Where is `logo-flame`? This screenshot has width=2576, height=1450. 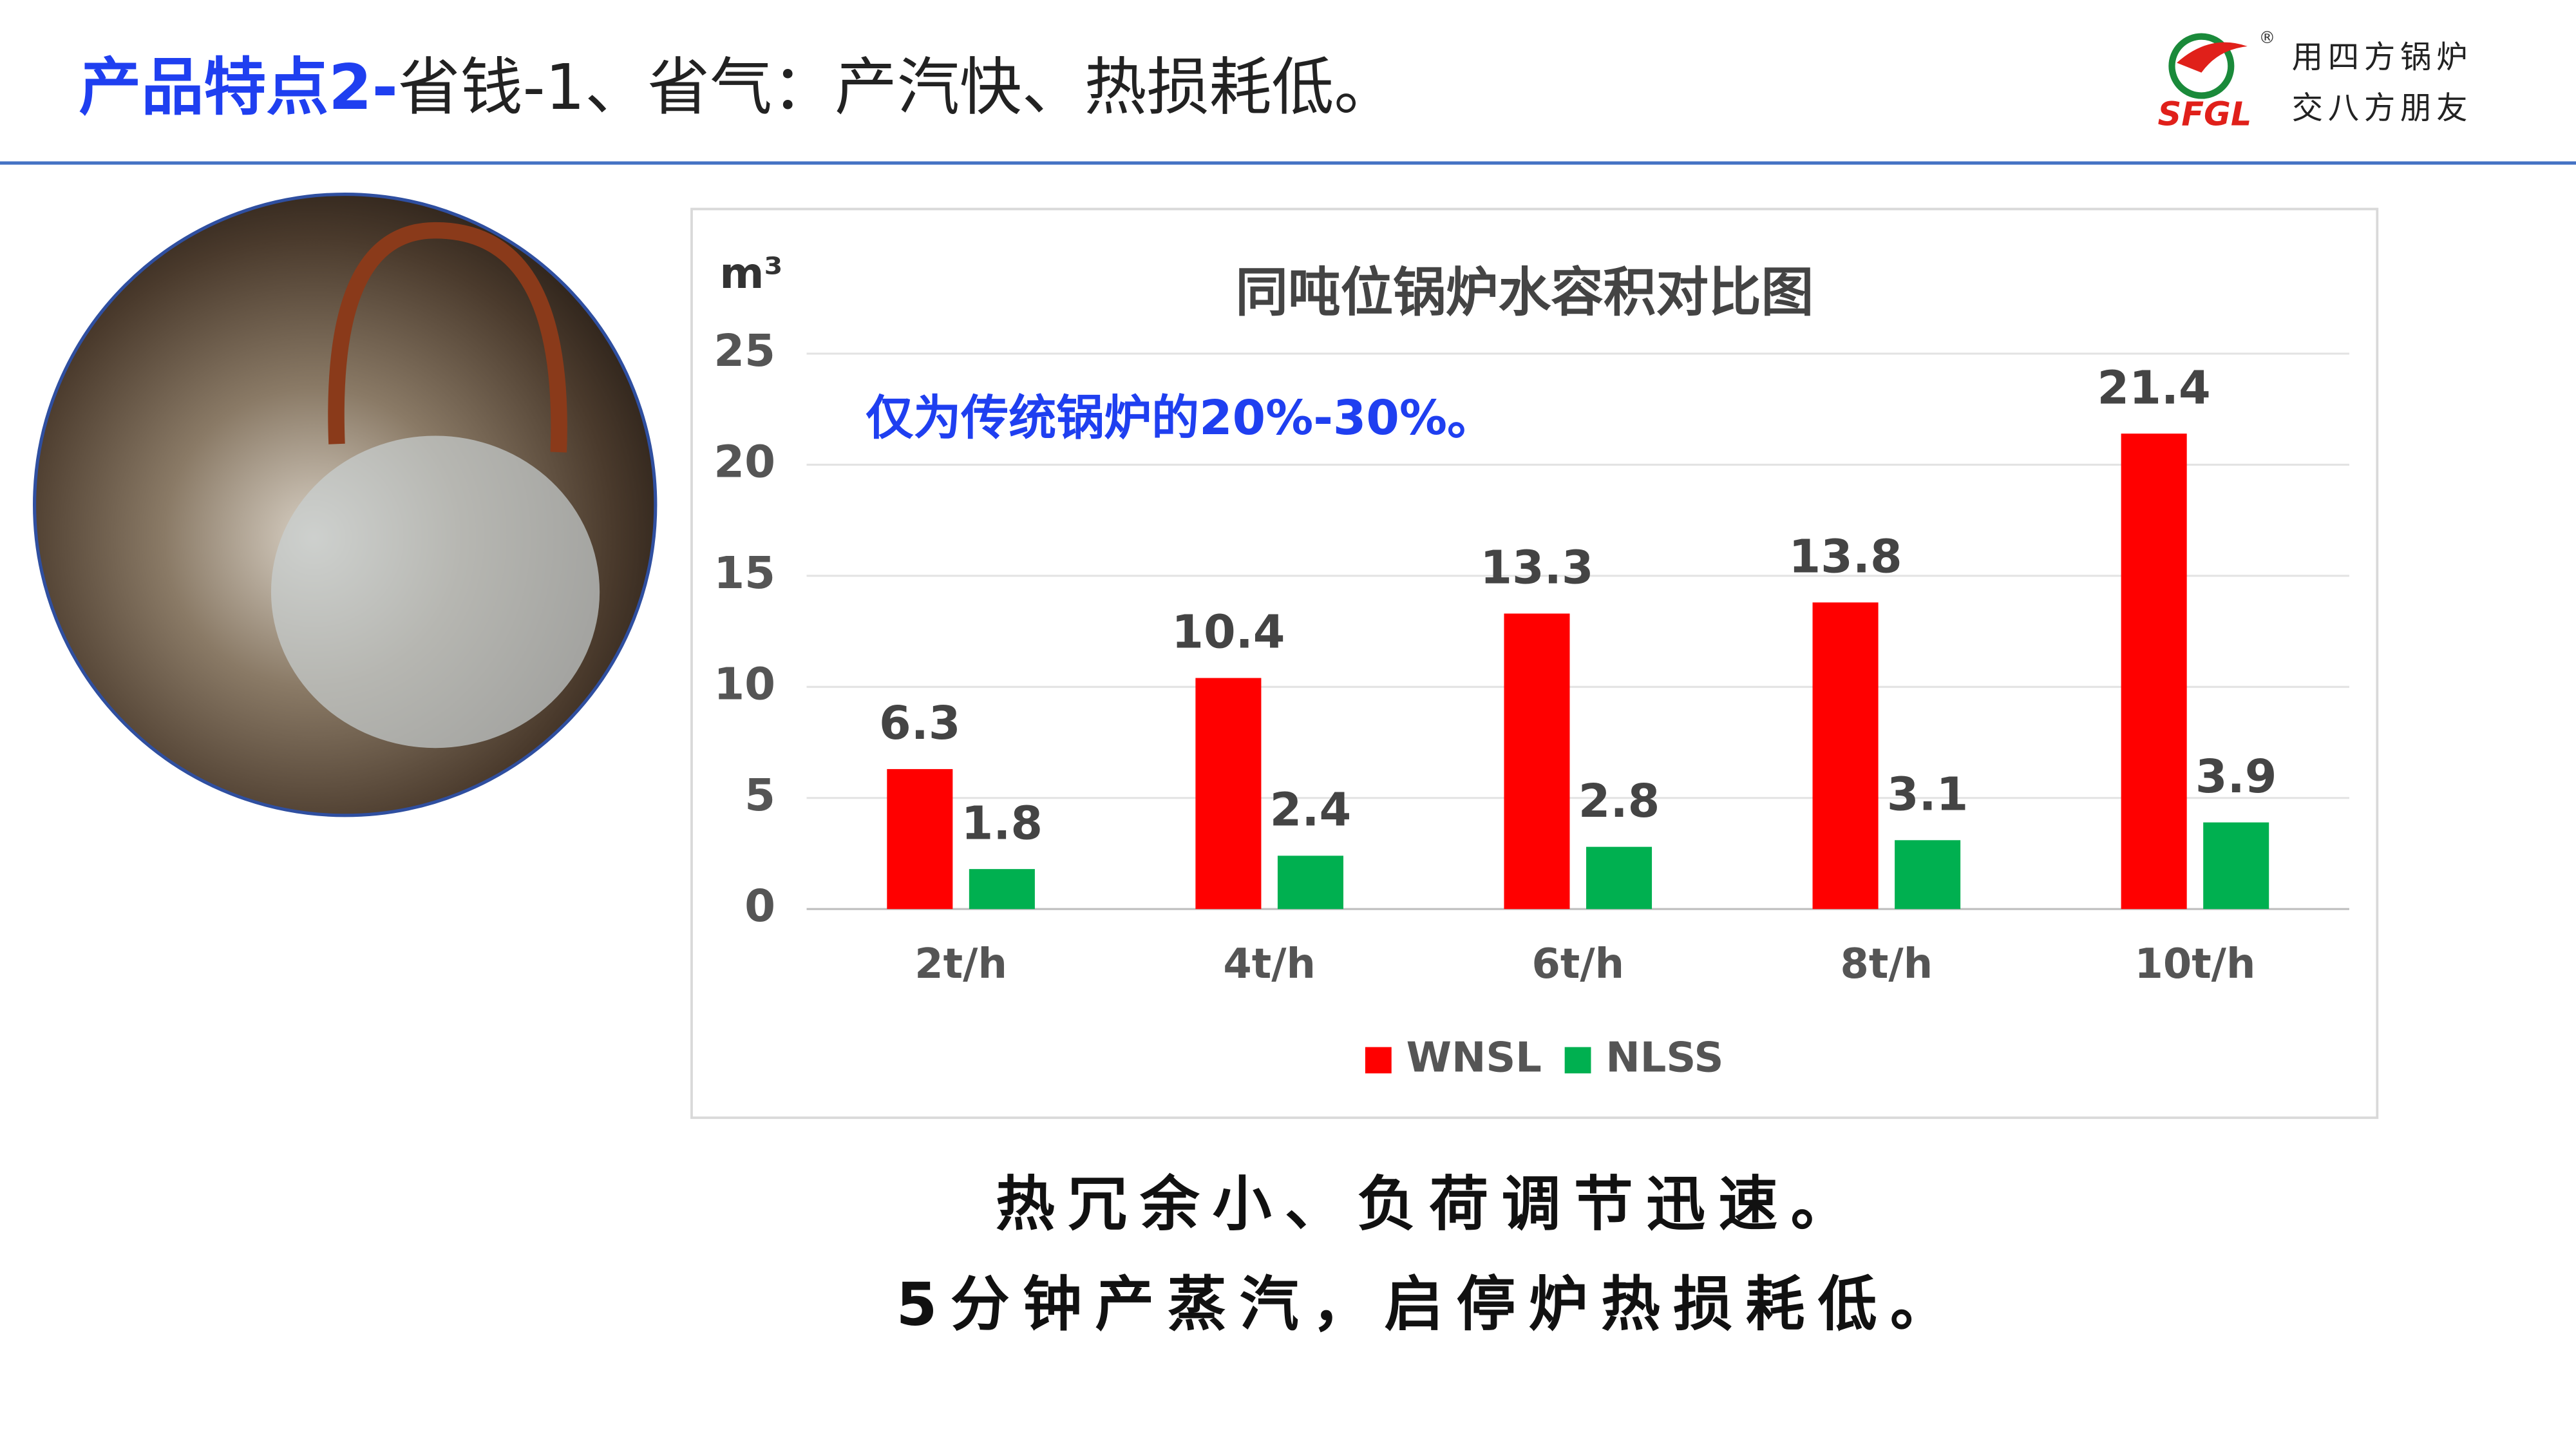
logo-flame is located at coordinates (2212, 58).